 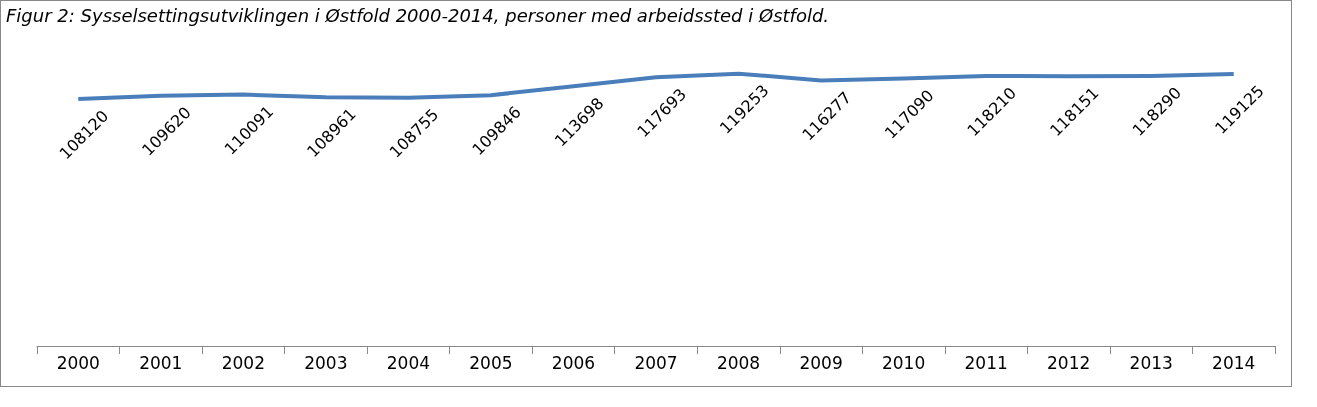 I want to click on x-tick-label: 2005, so click(x=491, y=362).